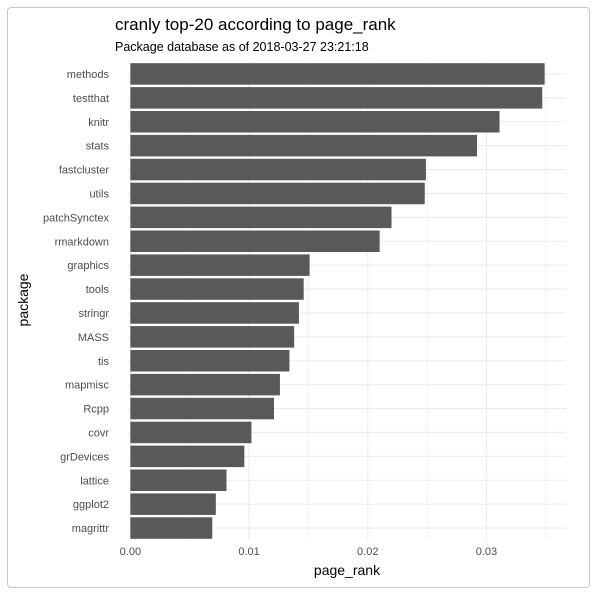 The width and height of the screenshot is (598, 602). What do you see at coordinates (93, 338) in the screenshot?
I see `y-tick-label: MASS` at bounding box center [93, 338].